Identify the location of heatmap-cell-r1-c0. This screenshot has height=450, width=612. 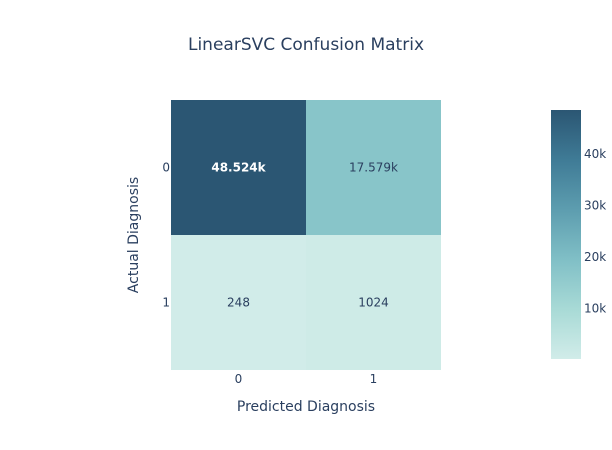
(238, 302).